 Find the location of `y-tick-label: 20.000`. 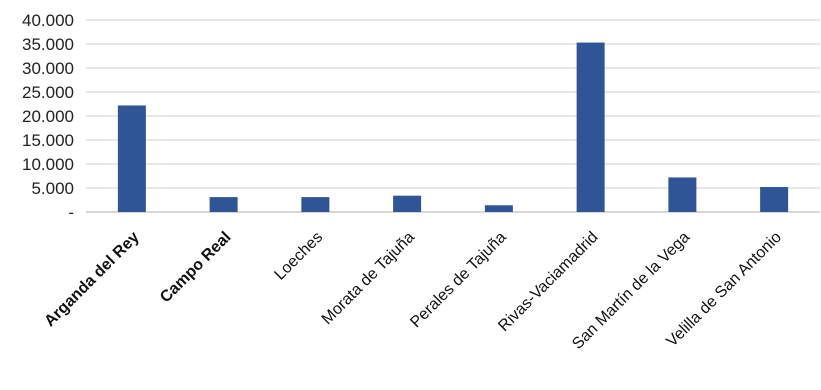

y-tick-label: 20.000 is located at coordinates (48, 116).